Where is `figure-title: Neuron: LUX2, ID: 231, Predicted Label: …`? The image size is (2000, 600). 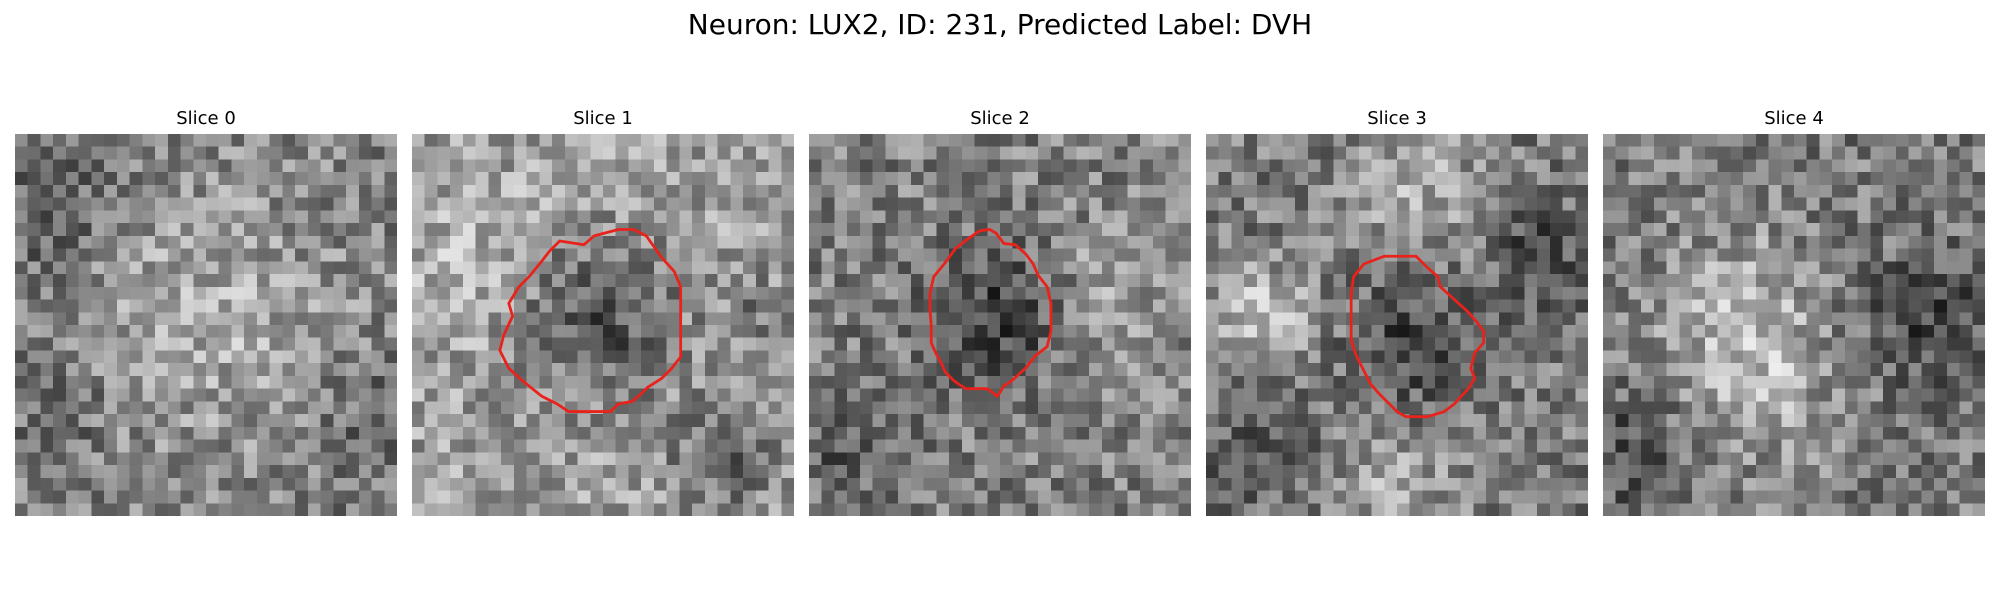 figure-title: Neuron: LUX2, ID: 231, Predicted Label: … is located at coordinates (1000, 24).